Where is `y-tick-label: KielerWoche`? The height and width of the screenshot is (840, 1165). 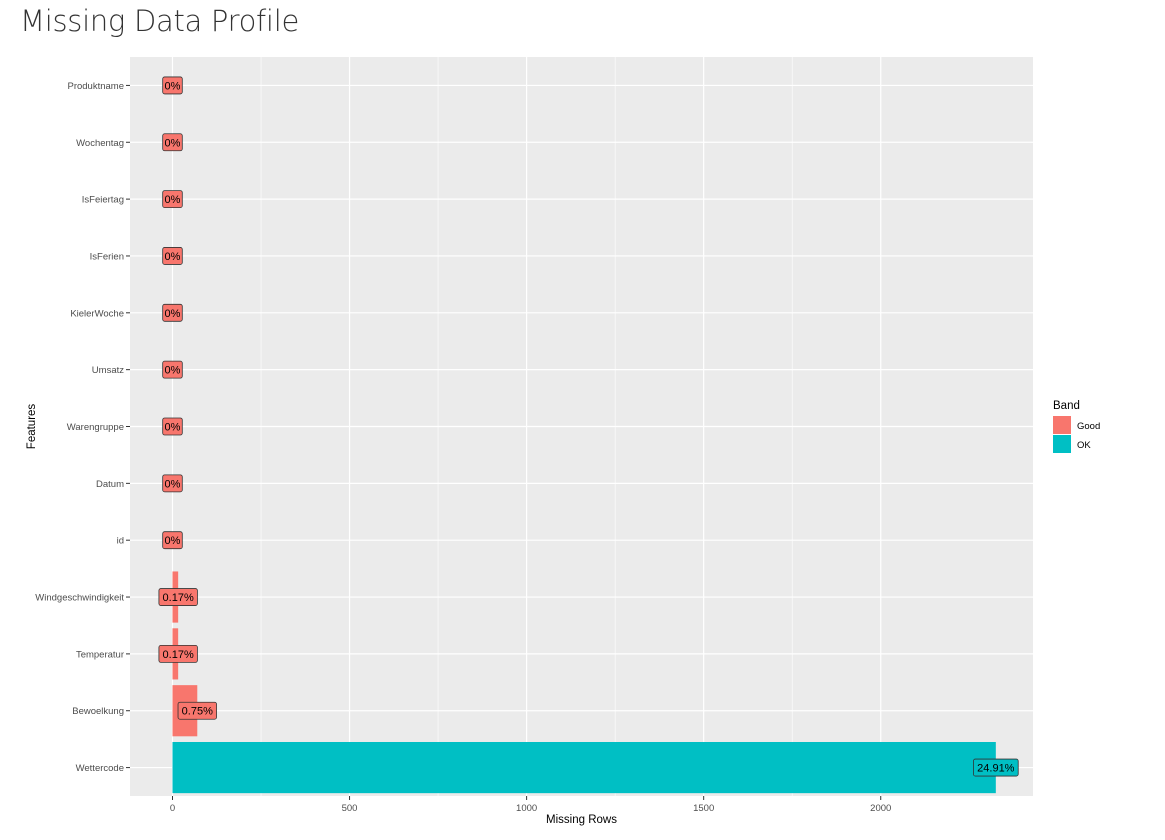
y-tick-label: KielerWoche is located at coordinates (97, 313).